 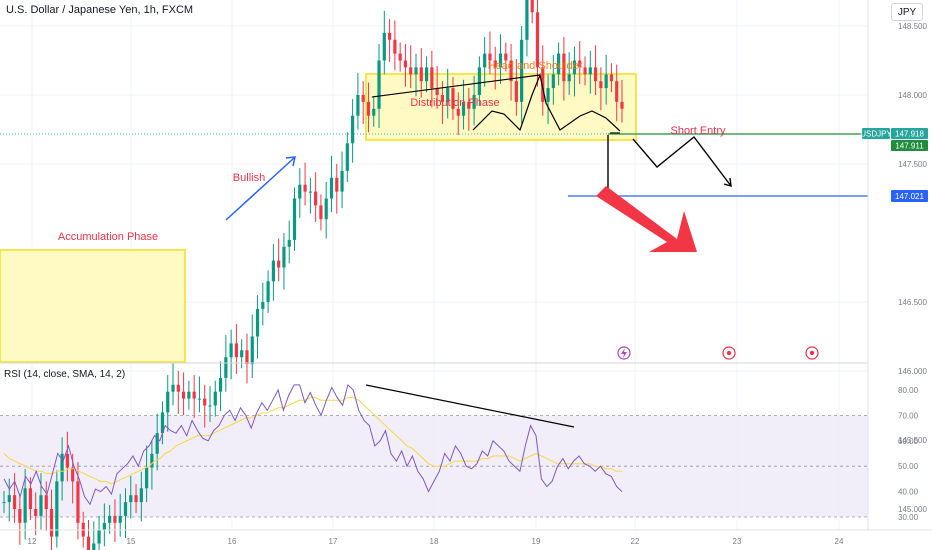 I want to click on time-tick-label: 24, so click(x=839, y=541).